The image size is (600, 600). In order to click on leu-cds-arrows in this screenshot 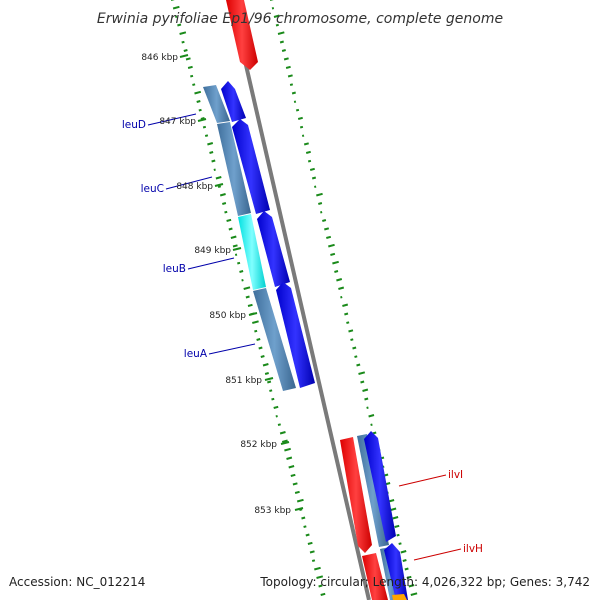, I will do `click(268, 234)`.